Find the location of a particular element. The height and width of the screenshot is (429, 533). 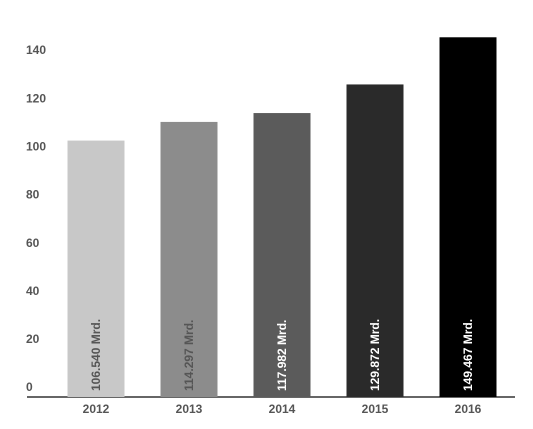

y-tick-label: 100 is located at coordinates (36, 147).